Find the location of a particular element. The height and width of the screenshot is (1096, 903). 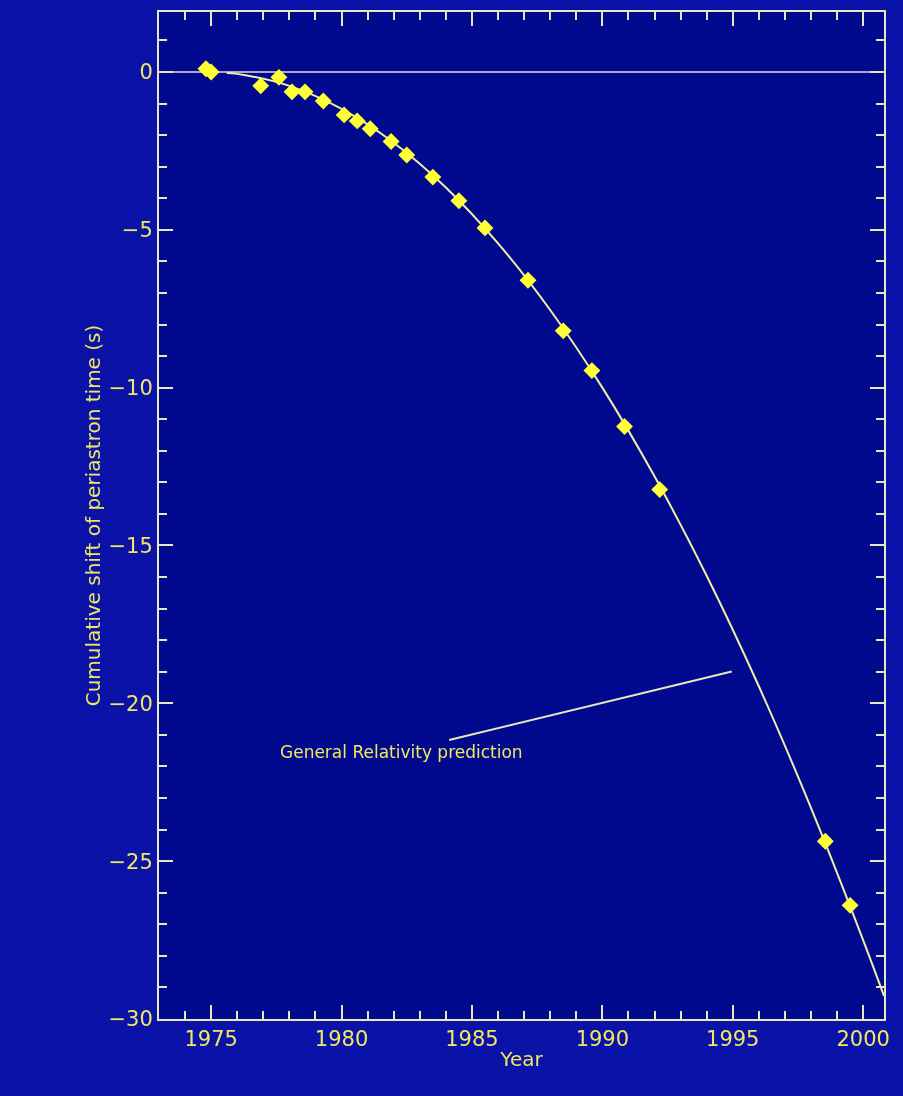

y-tick-label: −25 is located at coordinates (130, 861).